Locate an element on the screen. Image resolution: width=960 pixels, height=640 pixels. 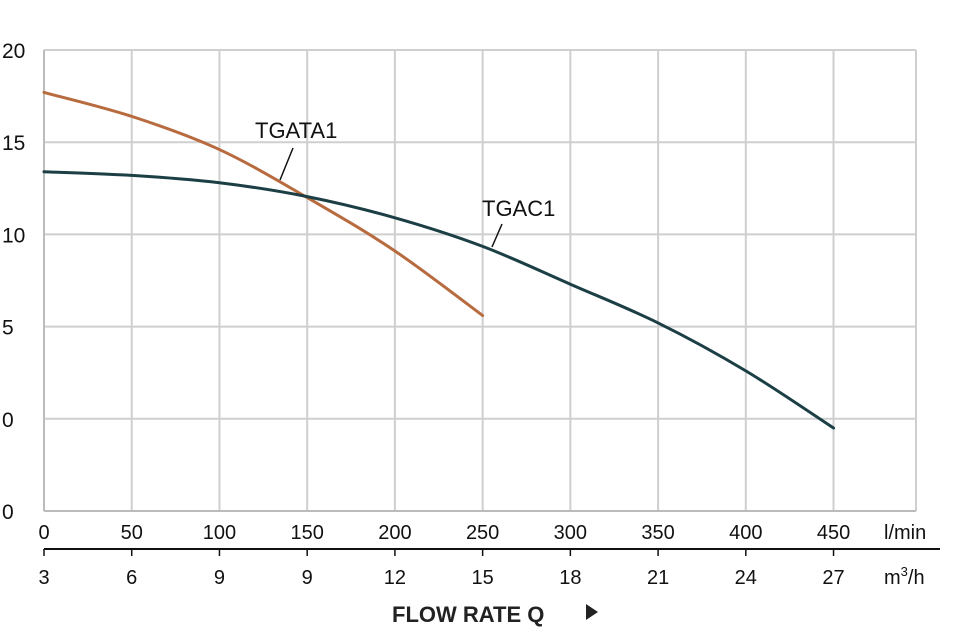
series-labels: TGATA1 TGAC1 is located at coordinates (405, 183).